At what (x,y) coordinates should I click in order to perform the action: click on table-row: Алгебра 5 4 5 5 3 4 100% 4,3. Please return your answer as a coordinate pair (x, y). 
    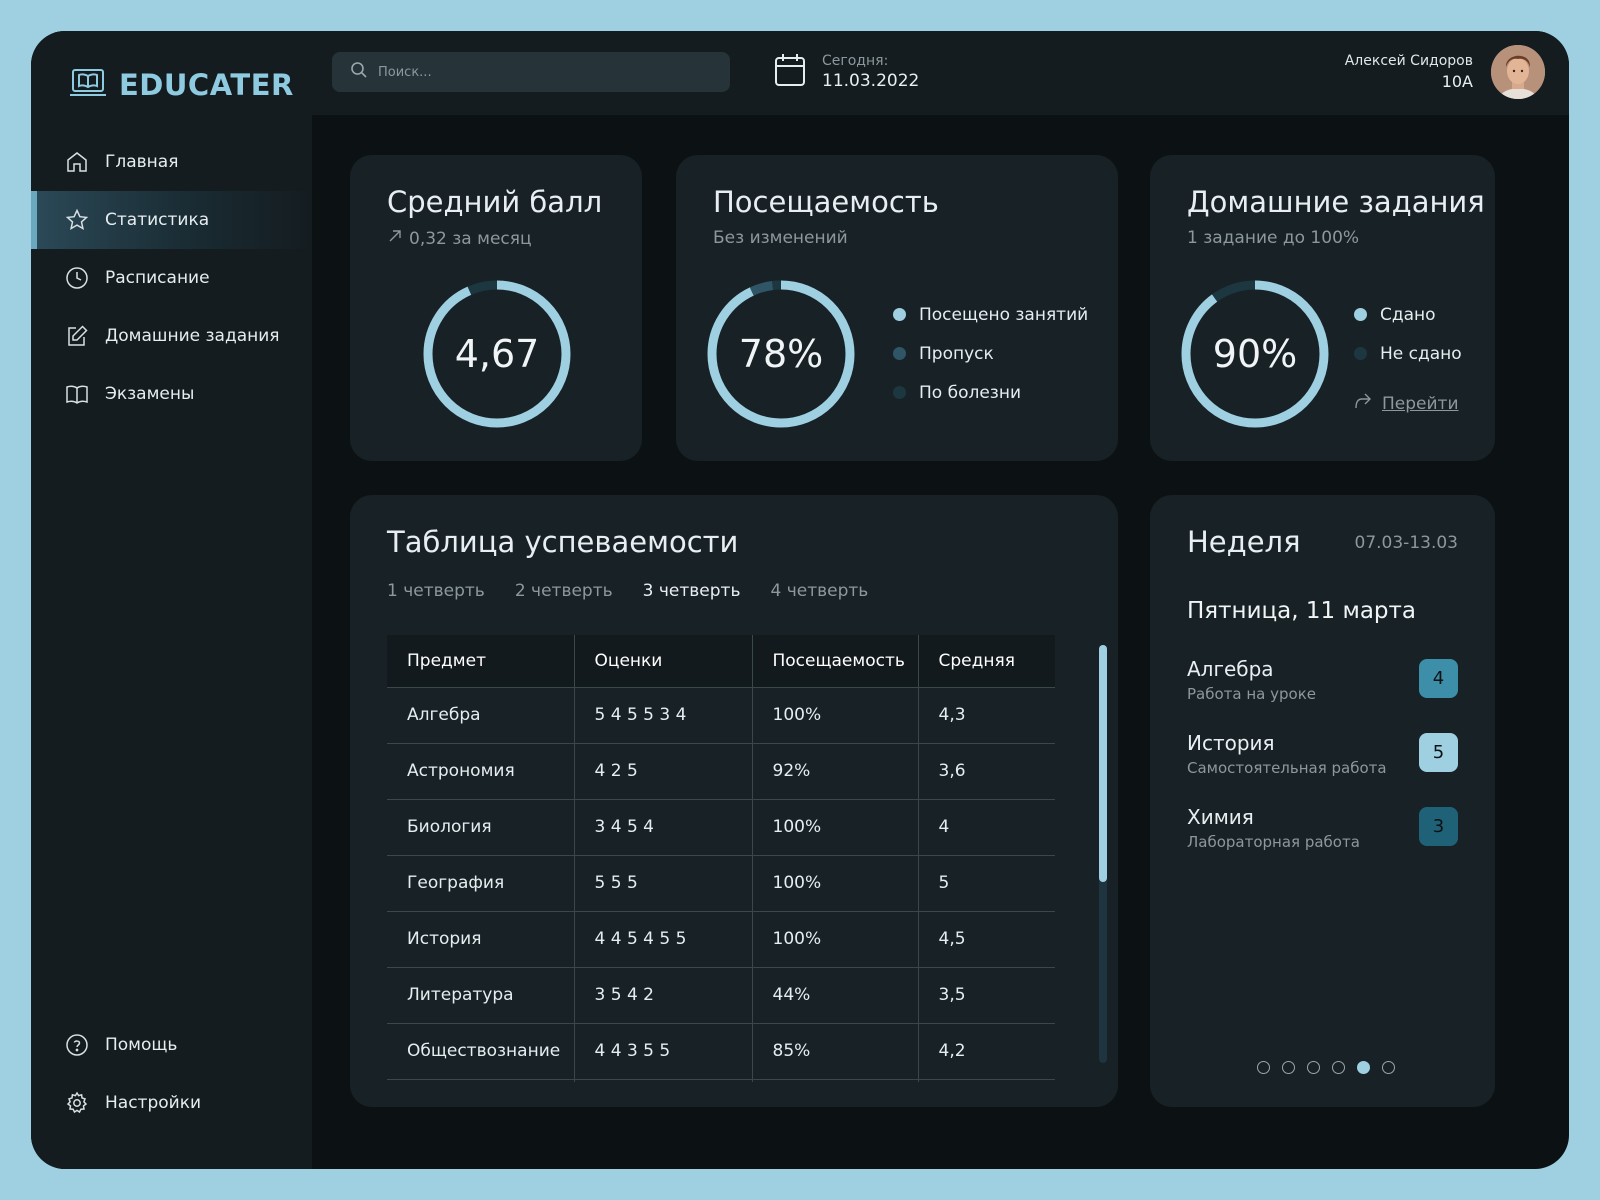
    Looking at the image, I should click on (721, 715).